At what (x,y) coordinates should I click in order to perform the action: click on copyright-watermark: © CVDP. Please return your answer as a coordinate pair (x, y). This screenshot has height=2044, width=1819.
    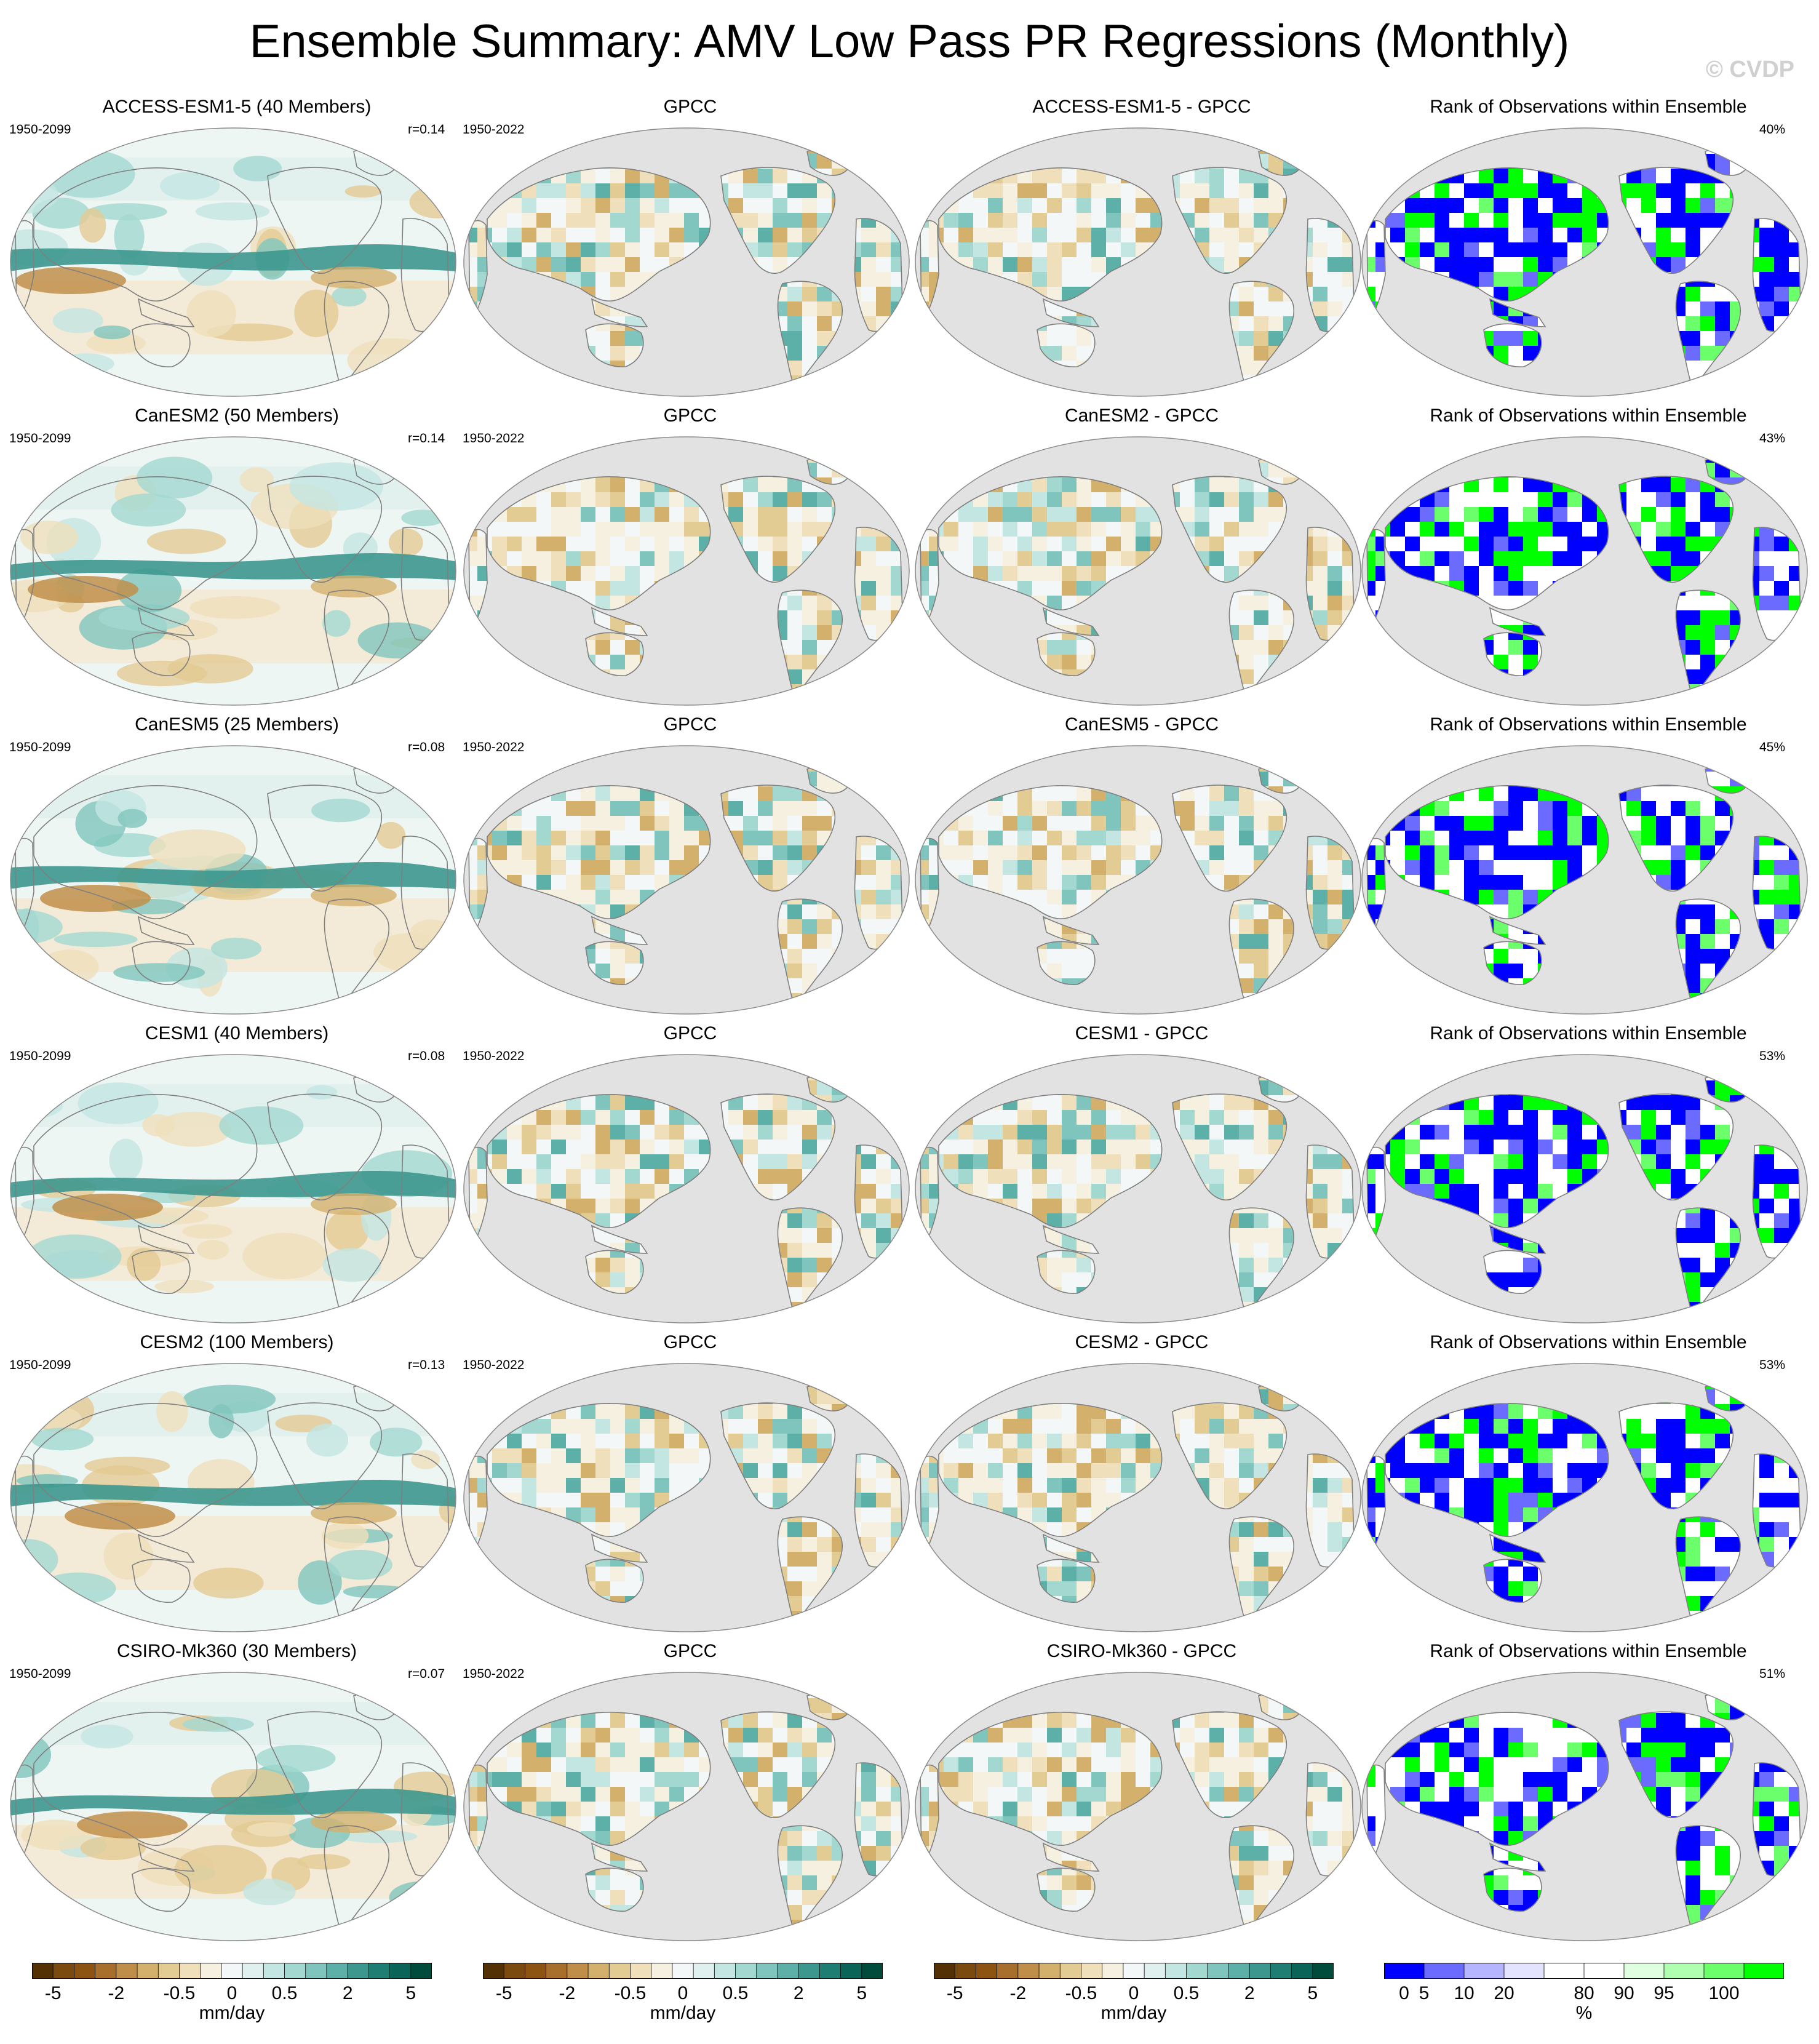
    Looking at the image, I should click on (1750, 70).